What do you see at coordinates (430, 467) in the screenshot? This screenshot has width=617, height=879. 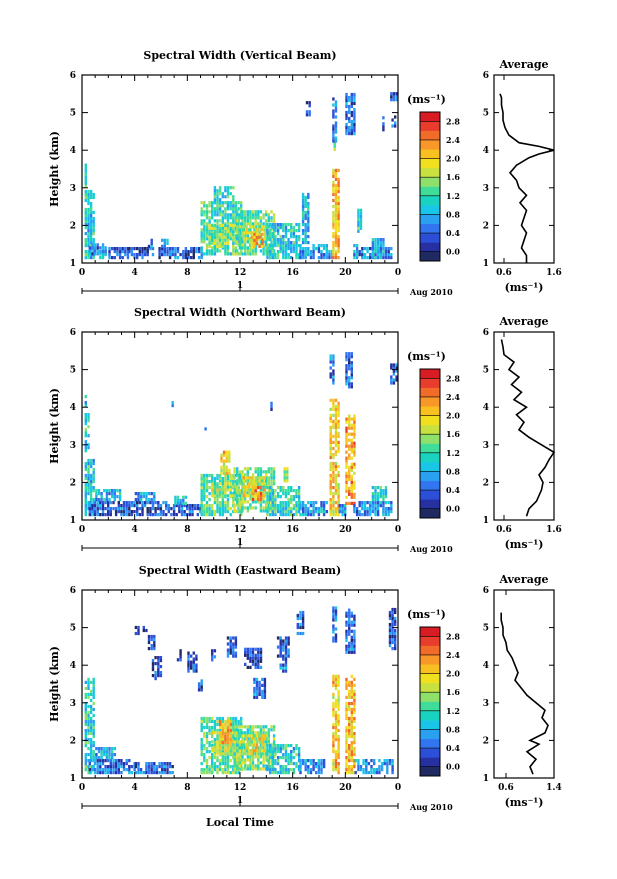 I see `colorbar-swatch` at bounding box center [430, 467].